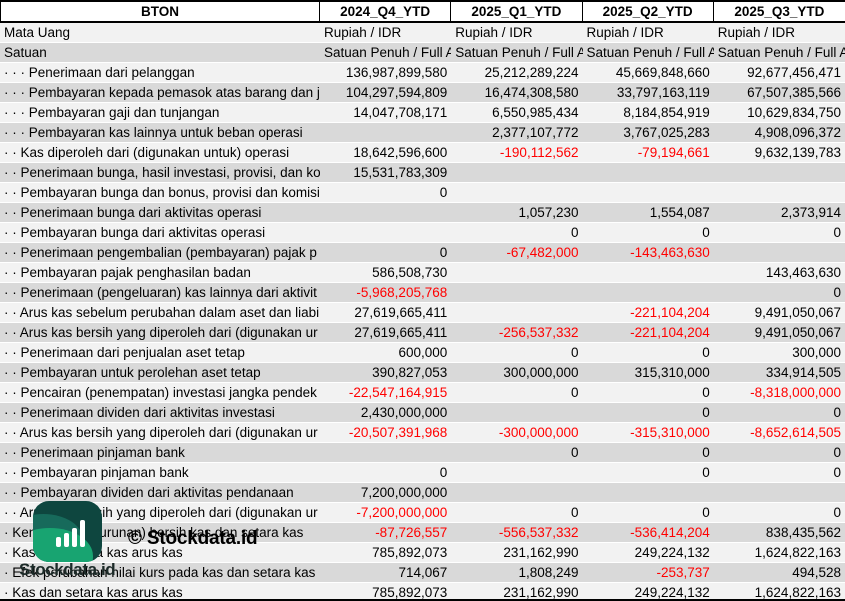 The width and height of the screenshot is (845, 601). I want to click on row-label-cell: · · Pembayaran pinjaman bank, so click(96, 472).